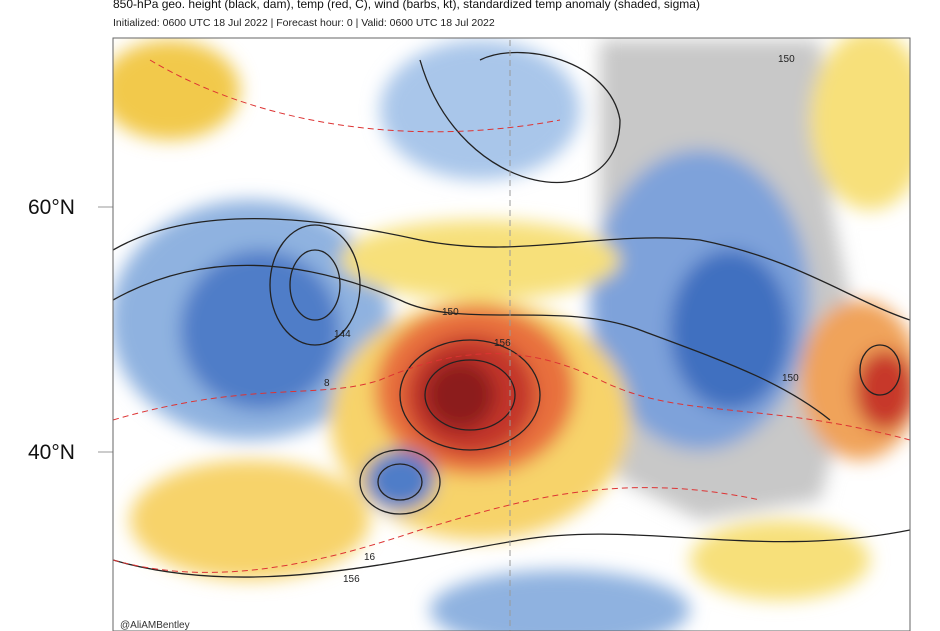 The image size is (940, 631). What do you see at coordinates (342, 334) in the screenshot?
I see `contour-label: 144` at bounding box center [342, 334].